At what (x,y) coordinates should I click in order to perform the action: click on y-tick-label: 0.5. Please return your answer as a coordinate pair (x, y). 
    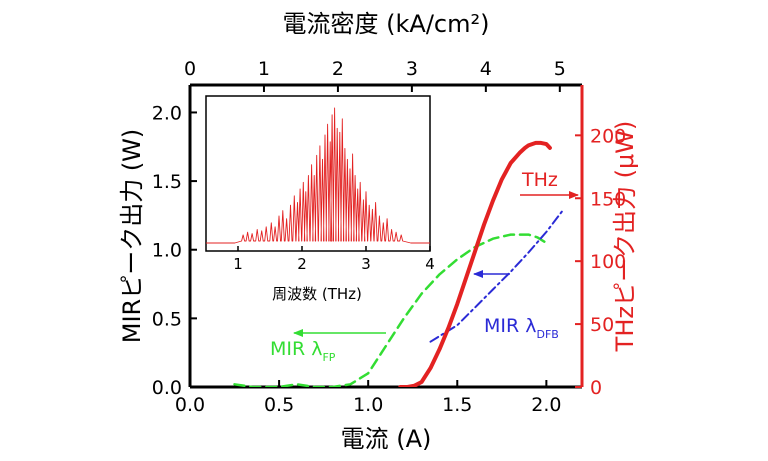
    Looking at the image, I should click on (167, 319).